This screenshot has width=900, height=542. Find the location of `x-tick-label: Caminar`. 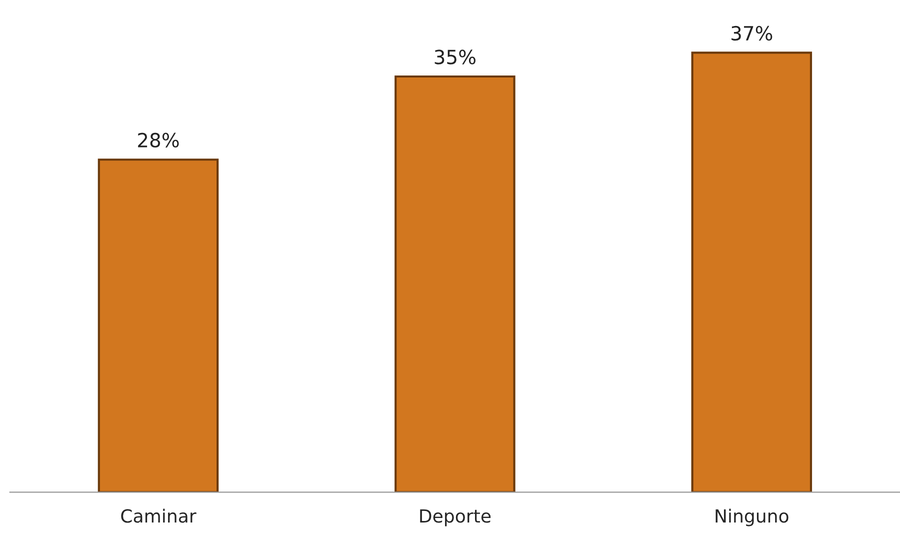

x-tick-label: Caminar is located at coordinates (158, 515).